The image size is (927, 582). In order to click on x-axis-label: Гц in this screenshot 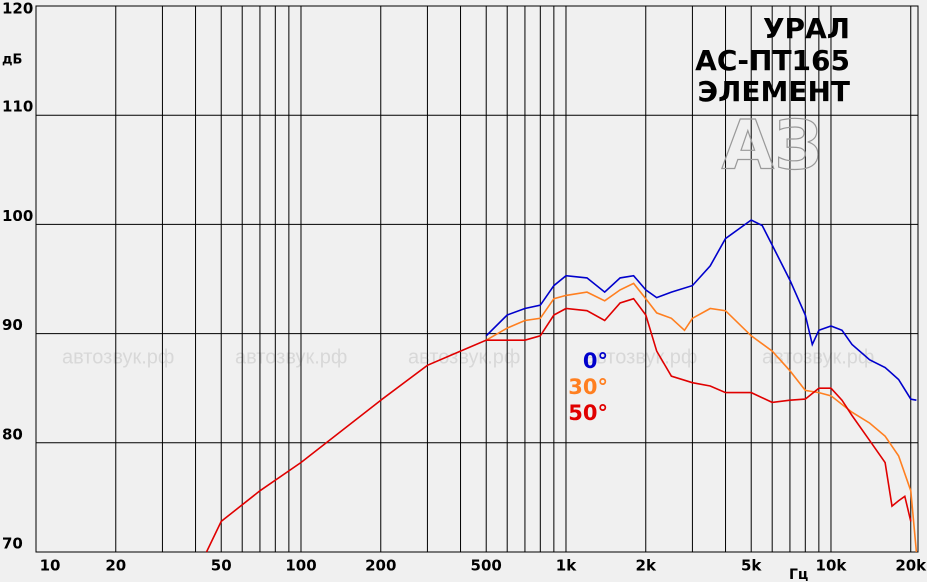, I will do `click(798, 574)`.